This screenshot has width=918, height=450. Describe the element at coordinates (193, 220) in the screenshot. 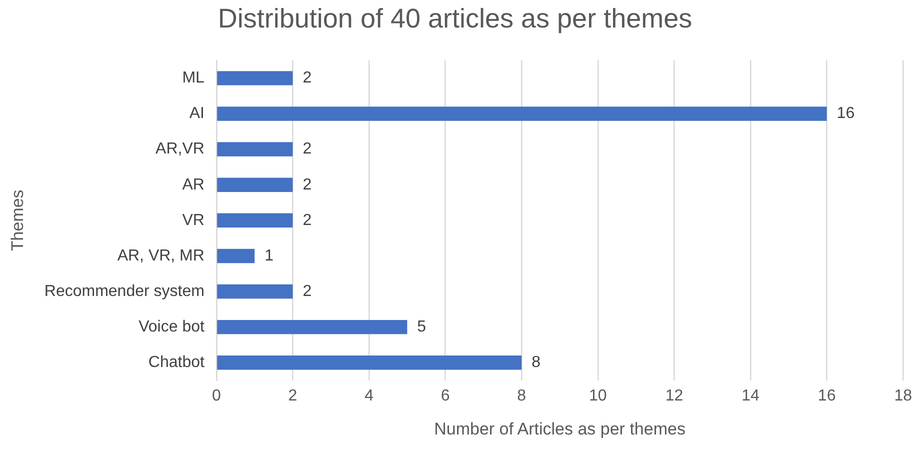

I see `y-tick-label: VR` at that location.